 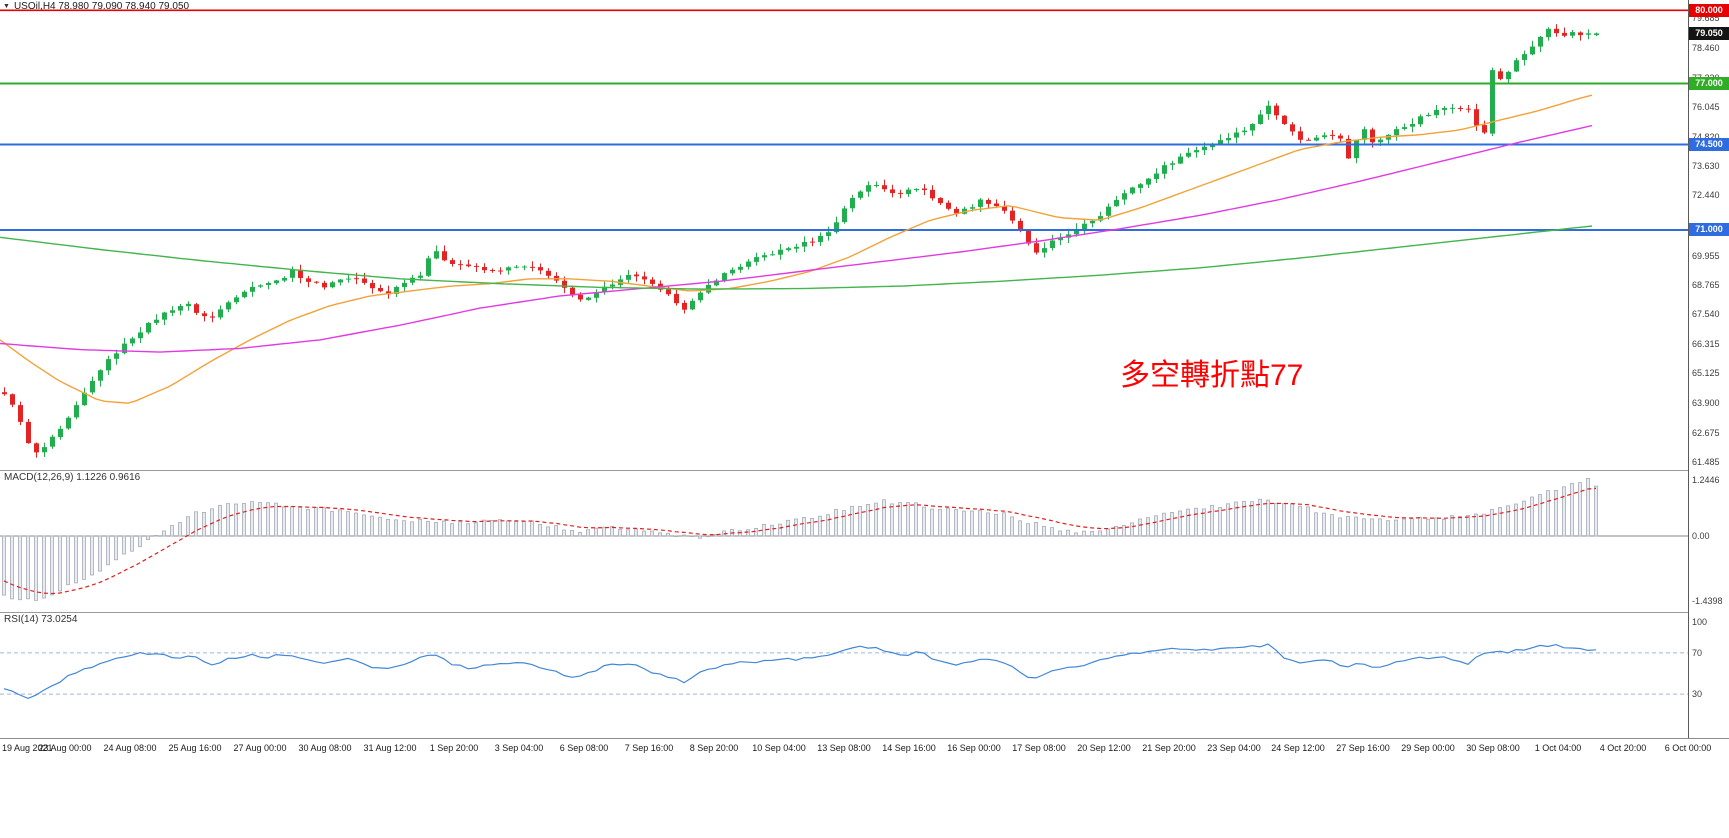 I want to click on time-axis-label: 30 Sep 08:00, so click(x=1493, y=748).